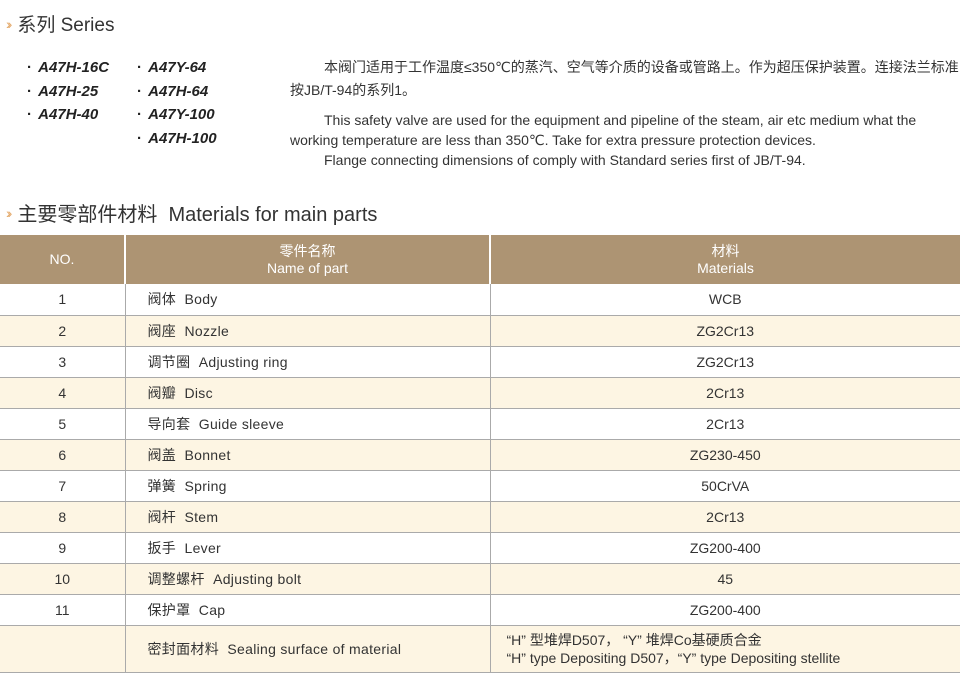 The image size is (960, 673). I want to click on series-heading: ›› 系列 Series, so click(60, 23).